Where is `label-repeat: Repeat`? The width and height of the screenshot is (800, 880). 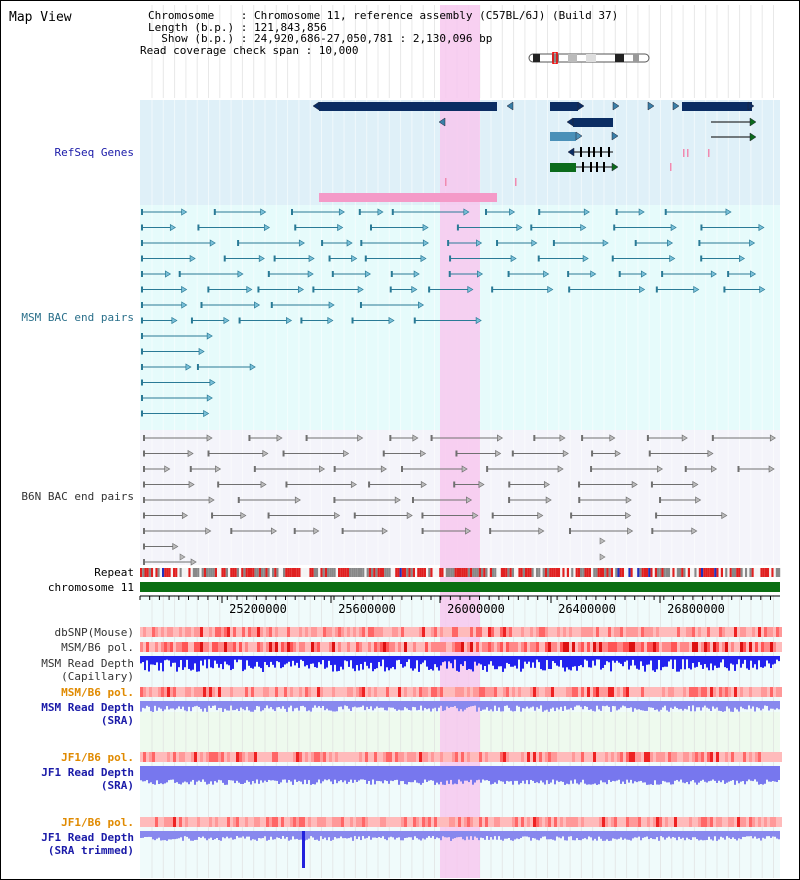 label-repeat: Repeat is located at coordinates (114, 572).